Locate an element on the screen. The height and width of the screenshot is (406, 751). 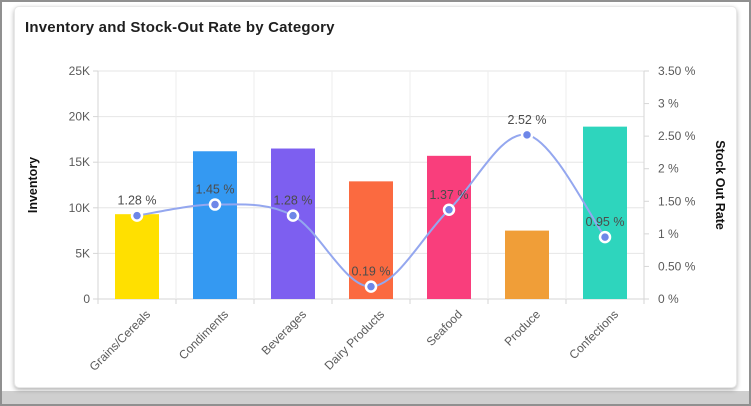
line-marker-dairy-products is located at coordinates (371, 286).